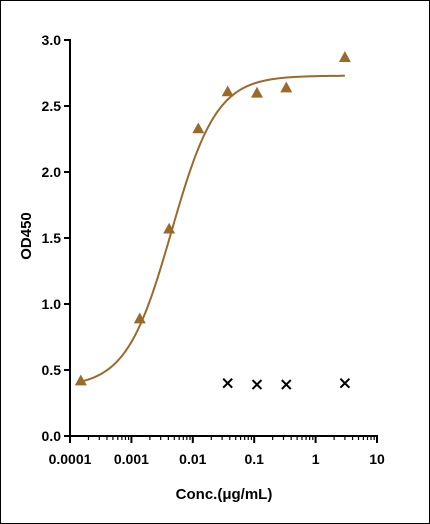 This screenshot has width=430, height=524. What do you see at coordinates (52, 238) in the screenshot?
I see `y-tick-label: 1.5` at bounding box center [52, 238].